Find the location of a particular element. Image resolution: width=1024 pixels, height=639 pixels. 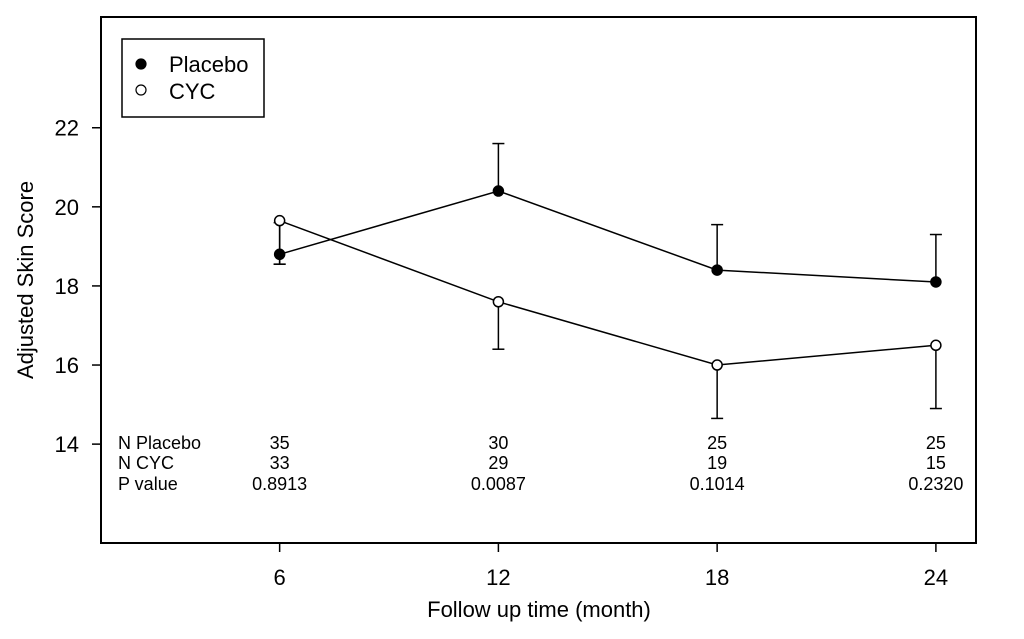

x-tick-label: 6 is located at coordinates (280, 577).